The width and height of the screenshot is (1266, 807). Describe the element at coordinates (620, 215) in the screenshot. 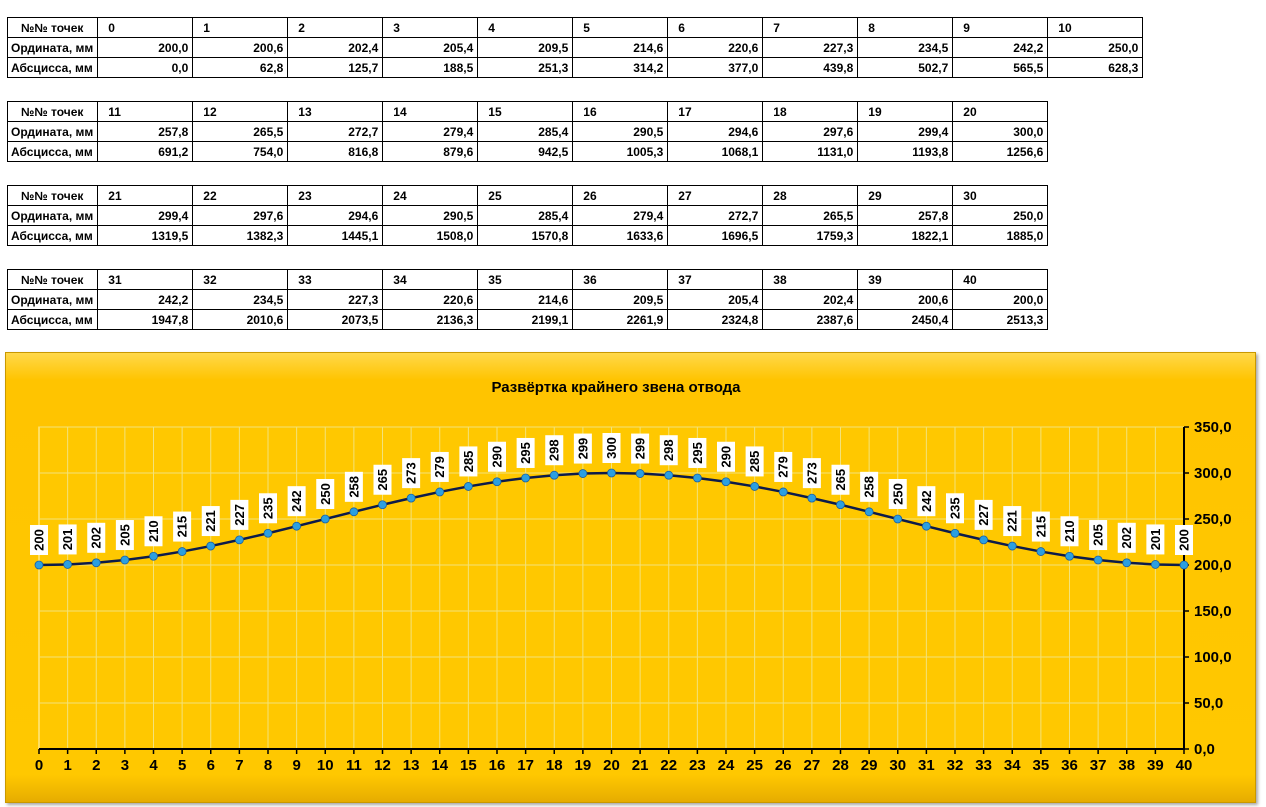

I see `table-cell: 279,4` at that location.